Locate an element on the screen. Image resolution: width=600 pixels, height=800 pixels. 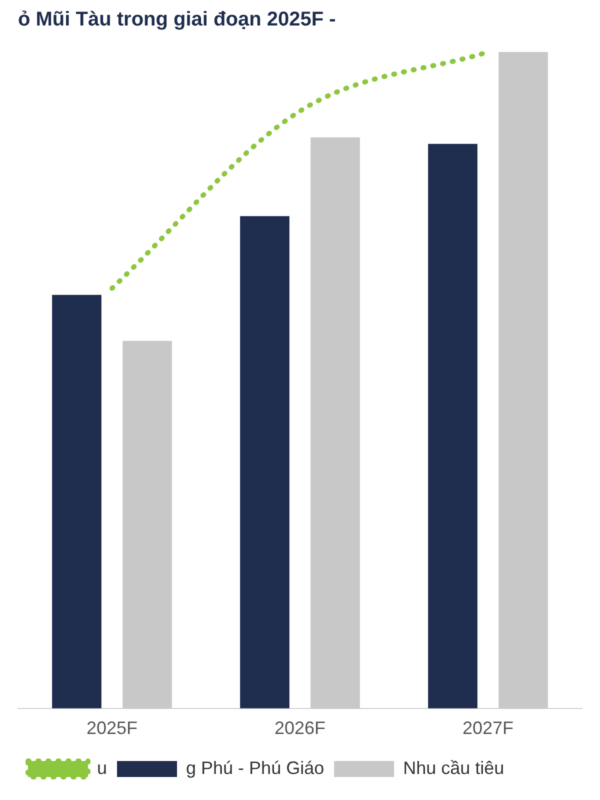
x-tick-label: 2027F is located at coordinates (488, 728).